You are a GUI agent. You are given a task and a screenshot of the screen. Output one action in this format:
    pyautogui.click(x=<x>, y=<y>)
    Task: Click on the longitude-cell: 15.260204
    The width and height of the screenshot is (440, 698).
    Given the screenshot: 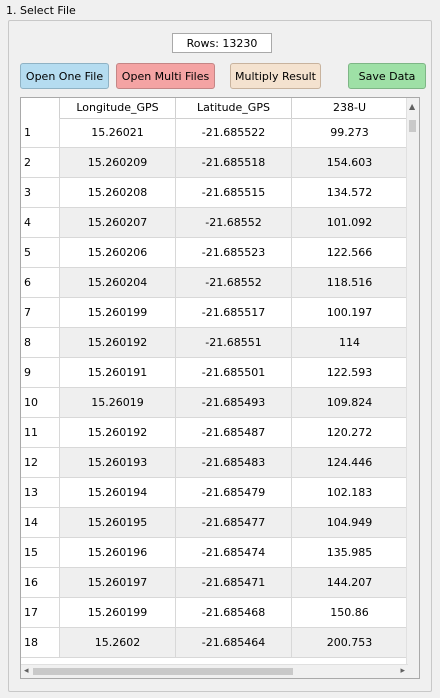 What is the action you would take?
    pyautogui.click(x=118, y=283)
    